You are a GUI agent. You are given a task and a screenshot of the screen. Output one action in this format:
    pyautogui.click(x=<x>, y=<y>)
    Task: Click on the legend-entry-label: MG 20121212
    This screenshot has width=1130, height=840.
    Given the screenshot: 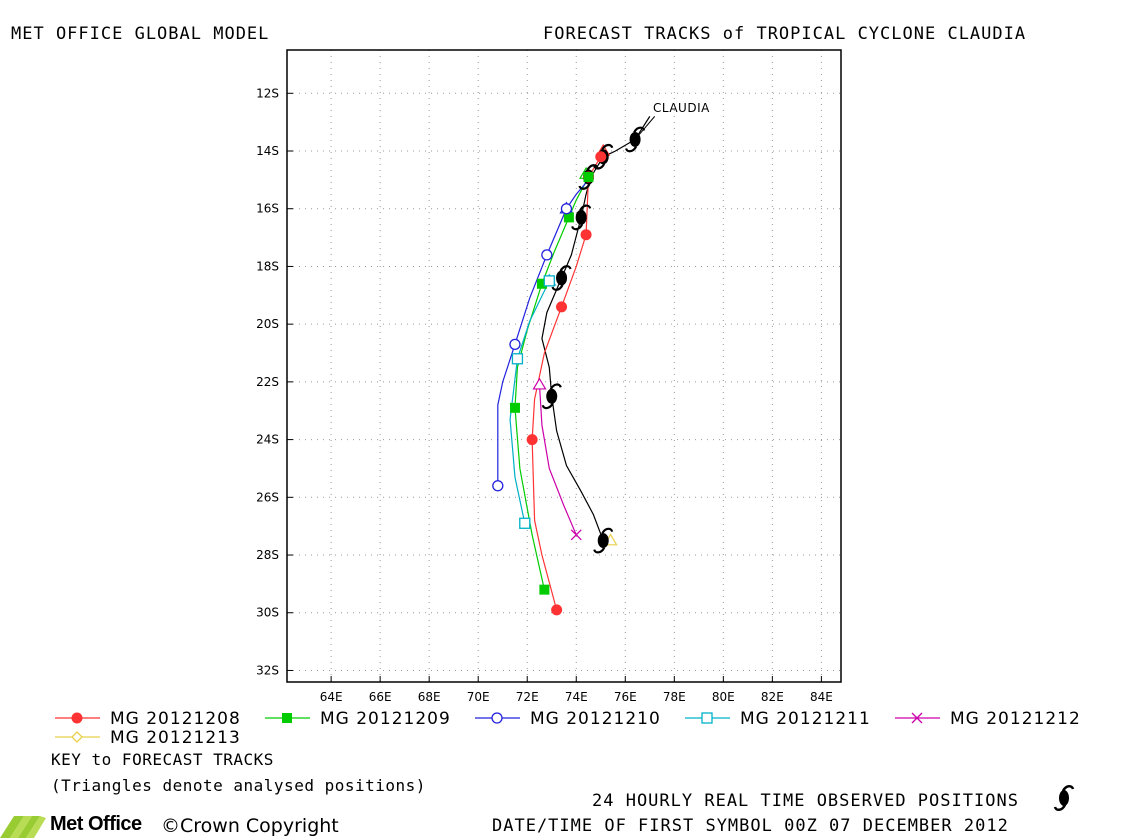 What is the action you would take?
    pyautogui.click(x=1015, y=719)
    